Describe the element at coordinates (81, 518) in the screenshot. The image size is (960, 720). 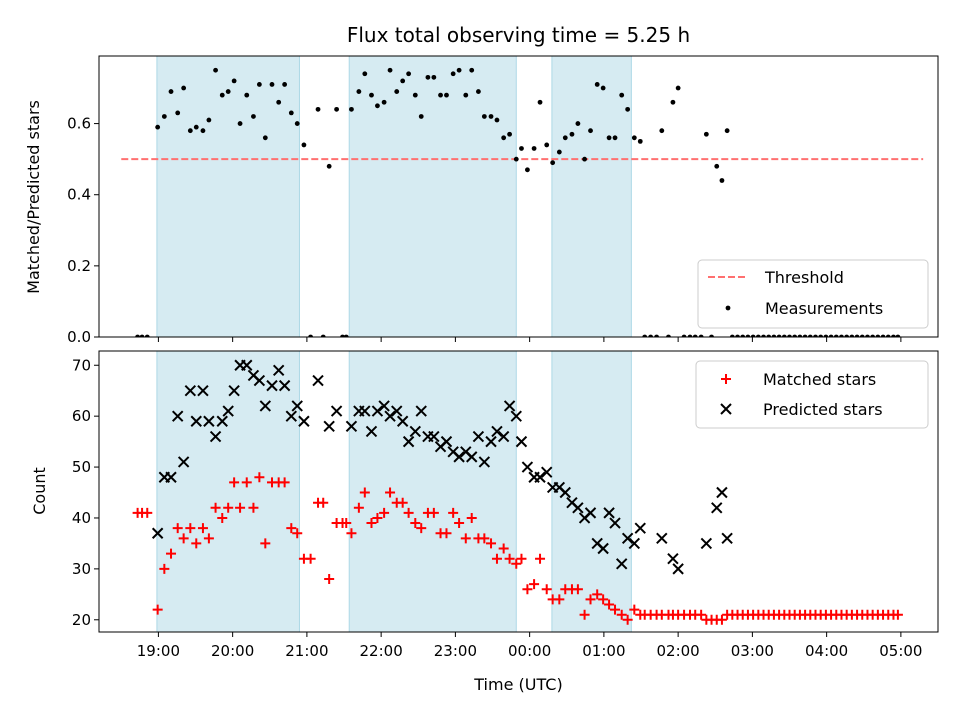
I see `y-tick-label: 40` at that location.